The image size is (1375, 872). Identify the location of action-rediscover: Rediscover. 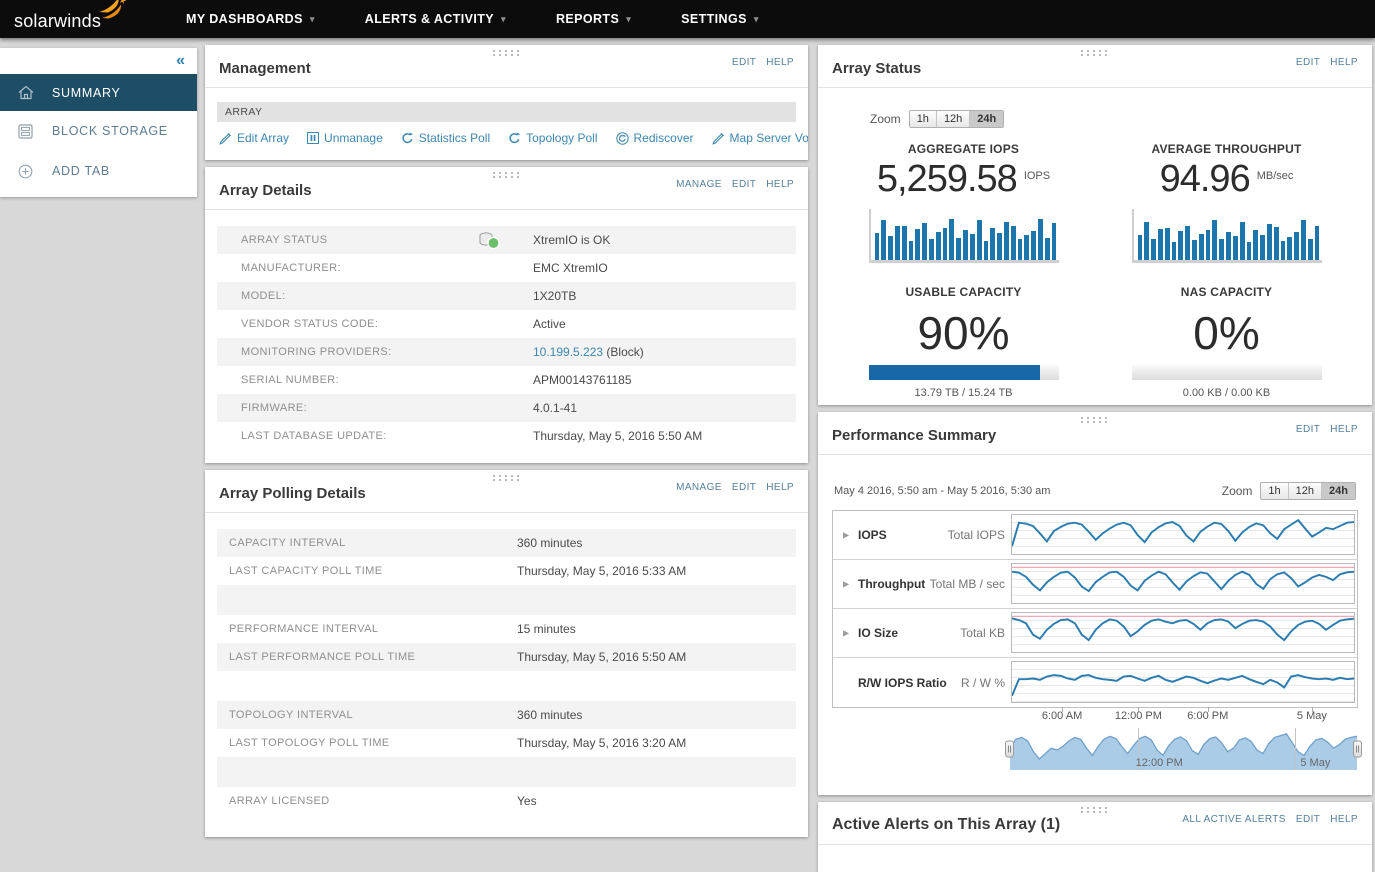
(654, 138).